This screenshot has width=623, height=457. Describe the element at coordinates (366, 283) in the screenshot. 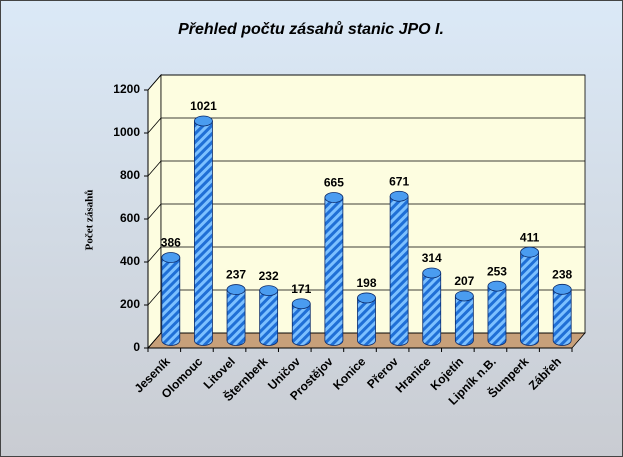

I see `data-label: 198` at that location.